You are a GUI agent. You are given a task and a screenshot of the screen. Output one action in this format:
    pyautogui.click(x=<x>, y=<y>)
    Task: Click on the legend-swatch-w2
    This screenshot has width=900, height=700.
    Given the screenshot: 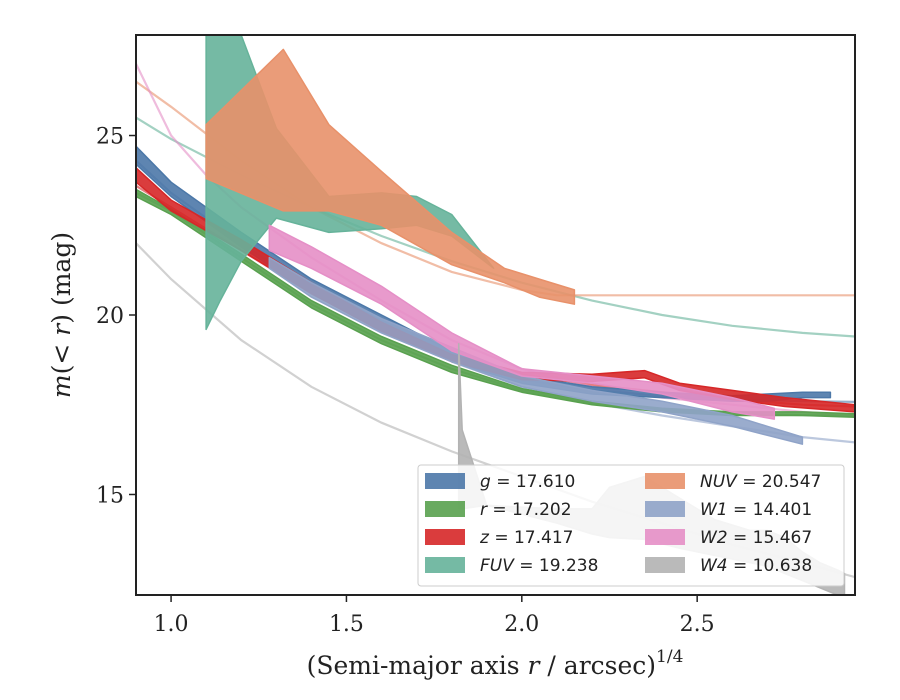 What is the action you would take?
    pyautogui.click(x=665, y=537)
    